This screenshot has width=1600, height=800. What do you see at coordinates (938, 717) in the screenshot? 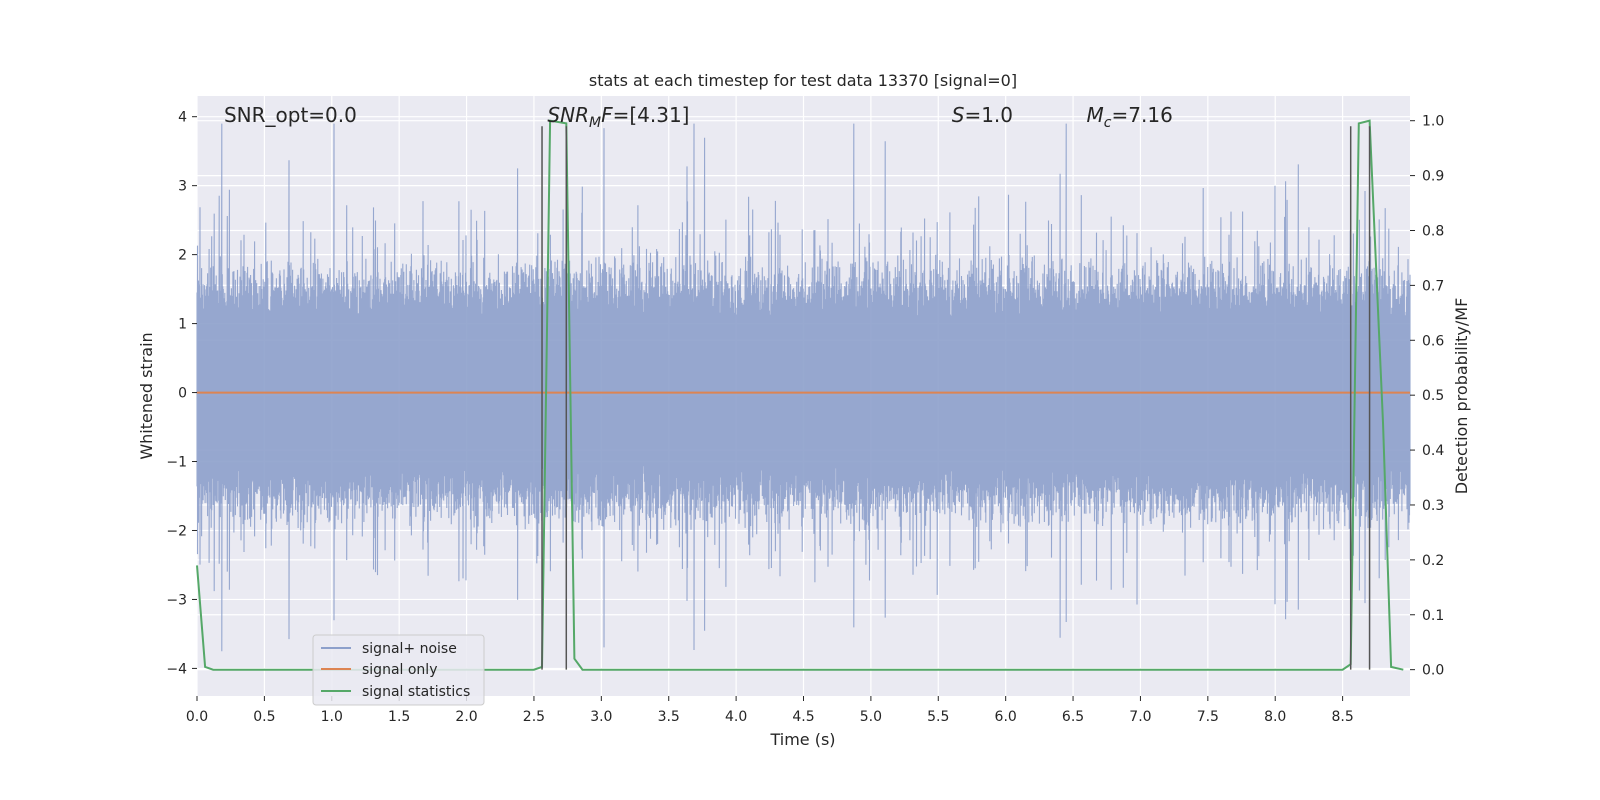
I see `x-tick-label-11: 5.5` at bounding box center [938, 717].